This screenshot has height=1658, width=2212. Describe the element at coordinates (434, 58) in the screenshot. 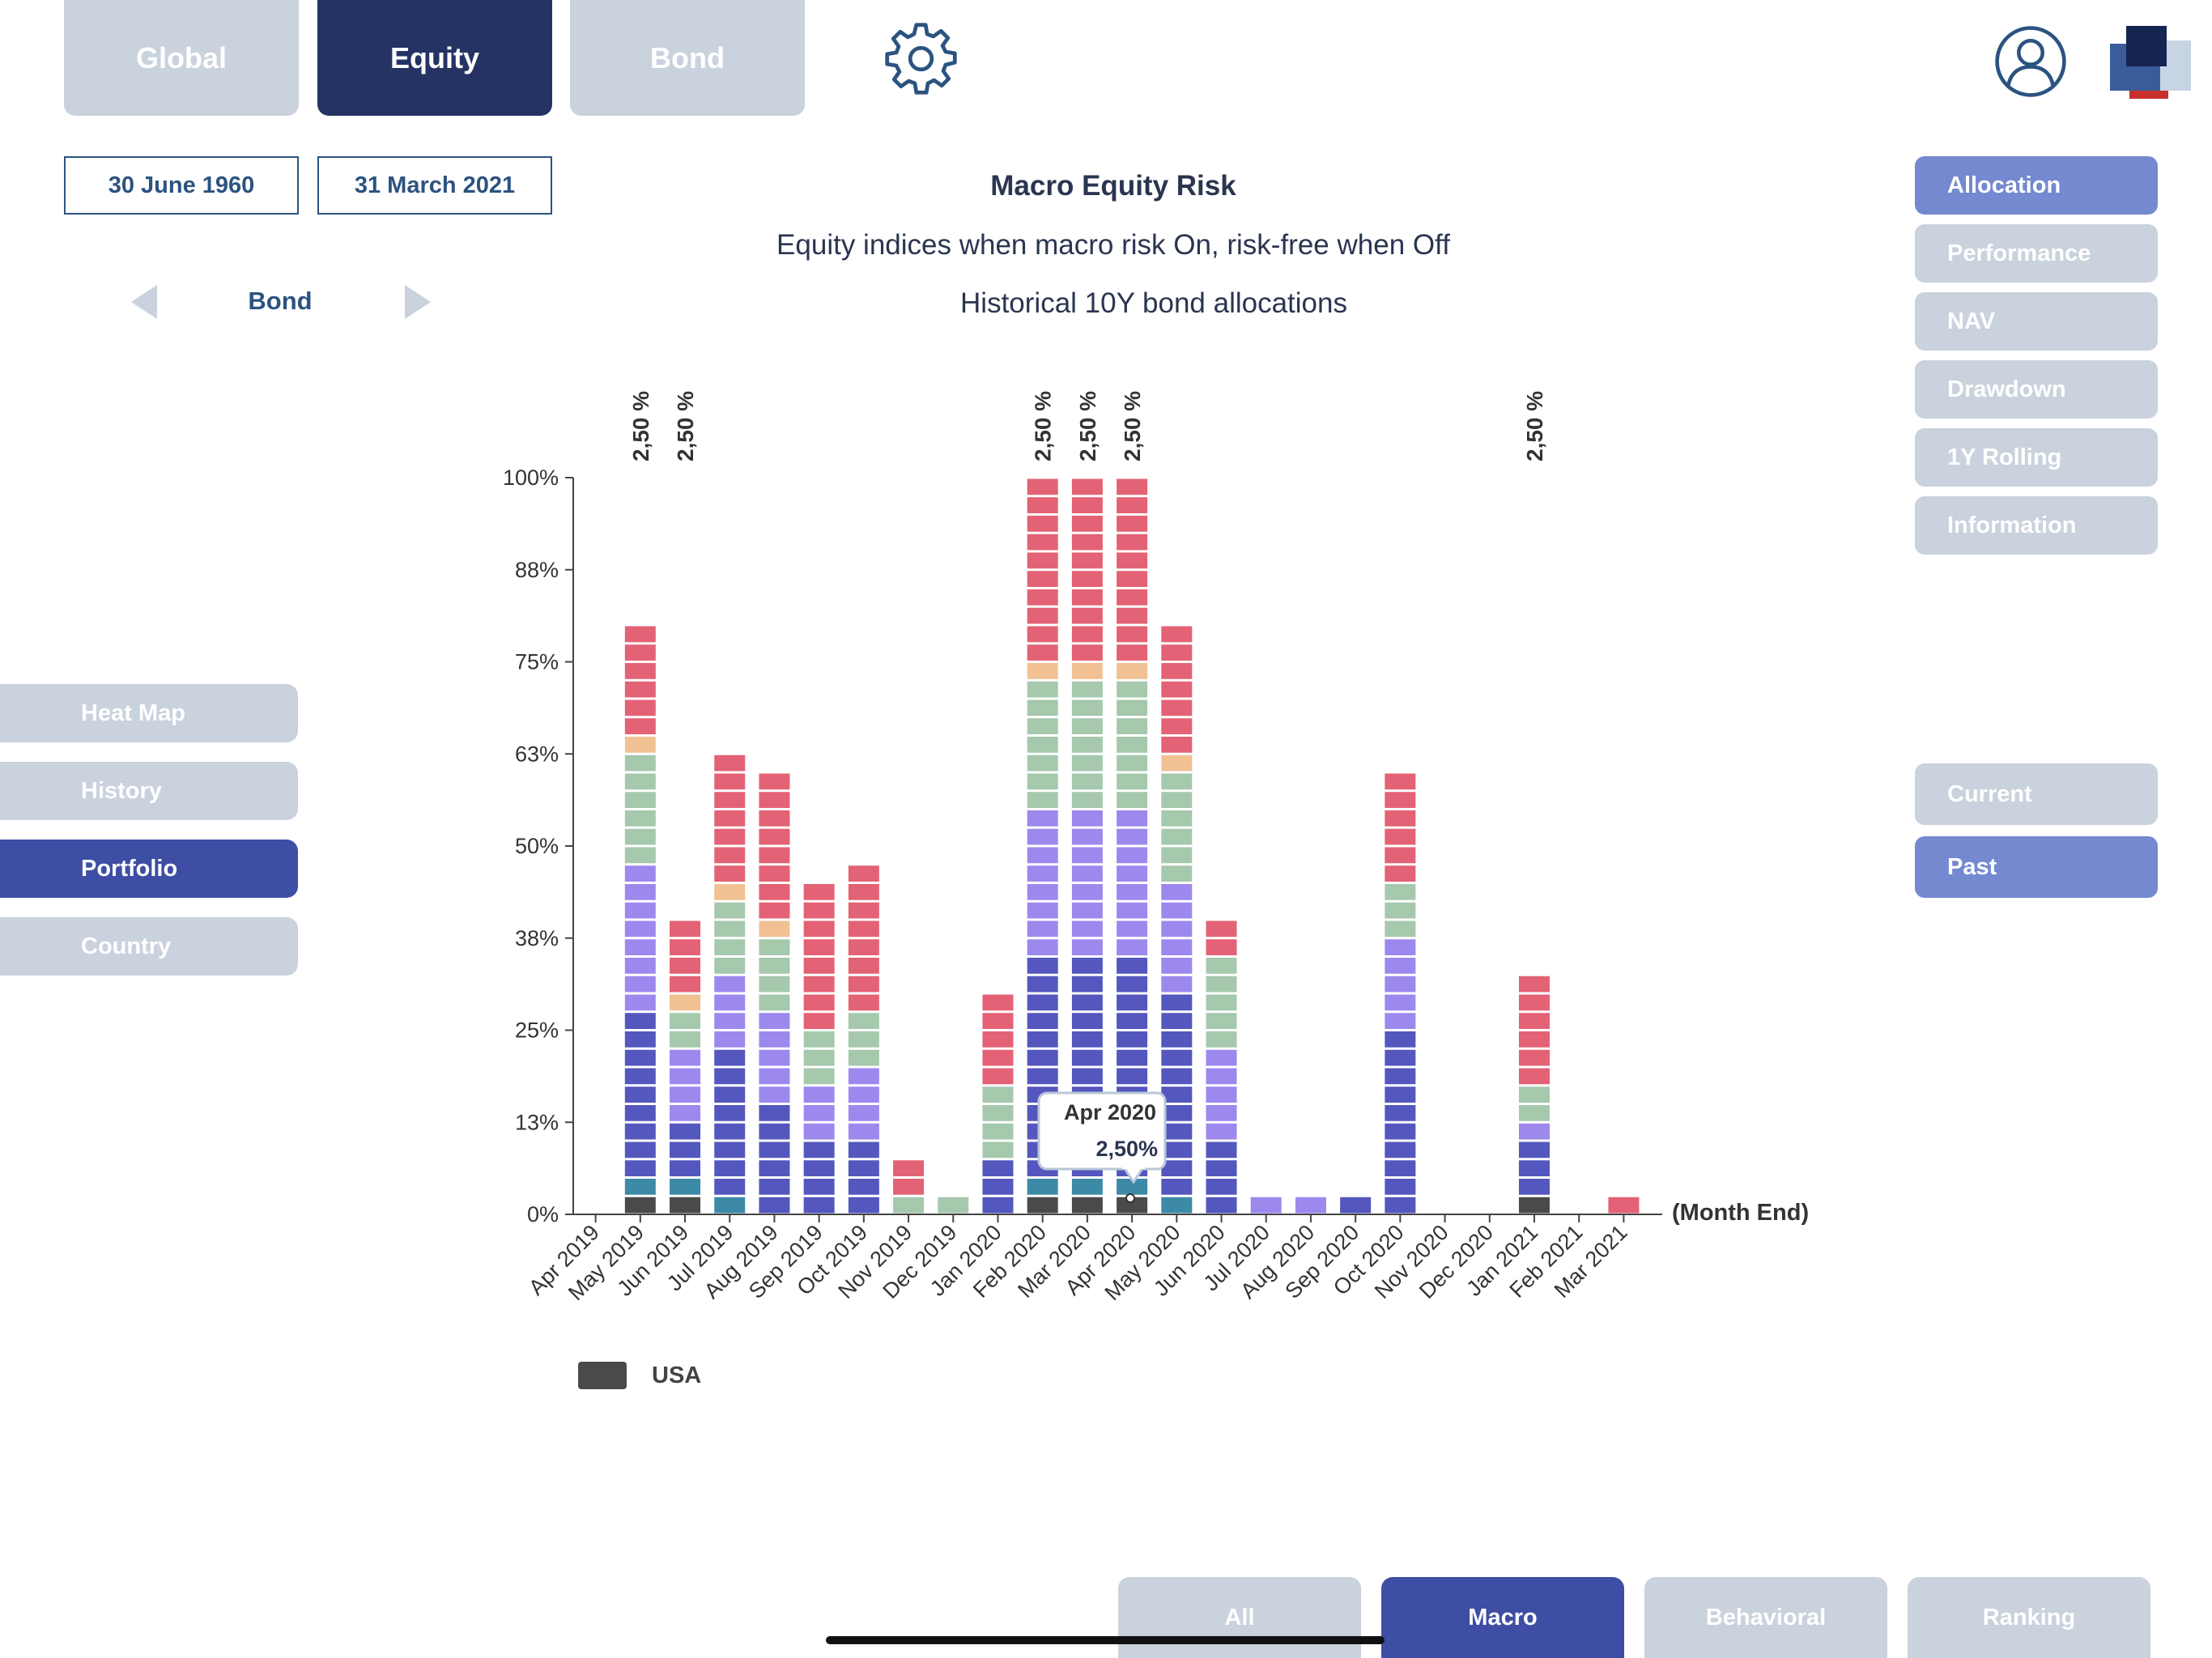

I see `tab-equity: Equity` at that location.